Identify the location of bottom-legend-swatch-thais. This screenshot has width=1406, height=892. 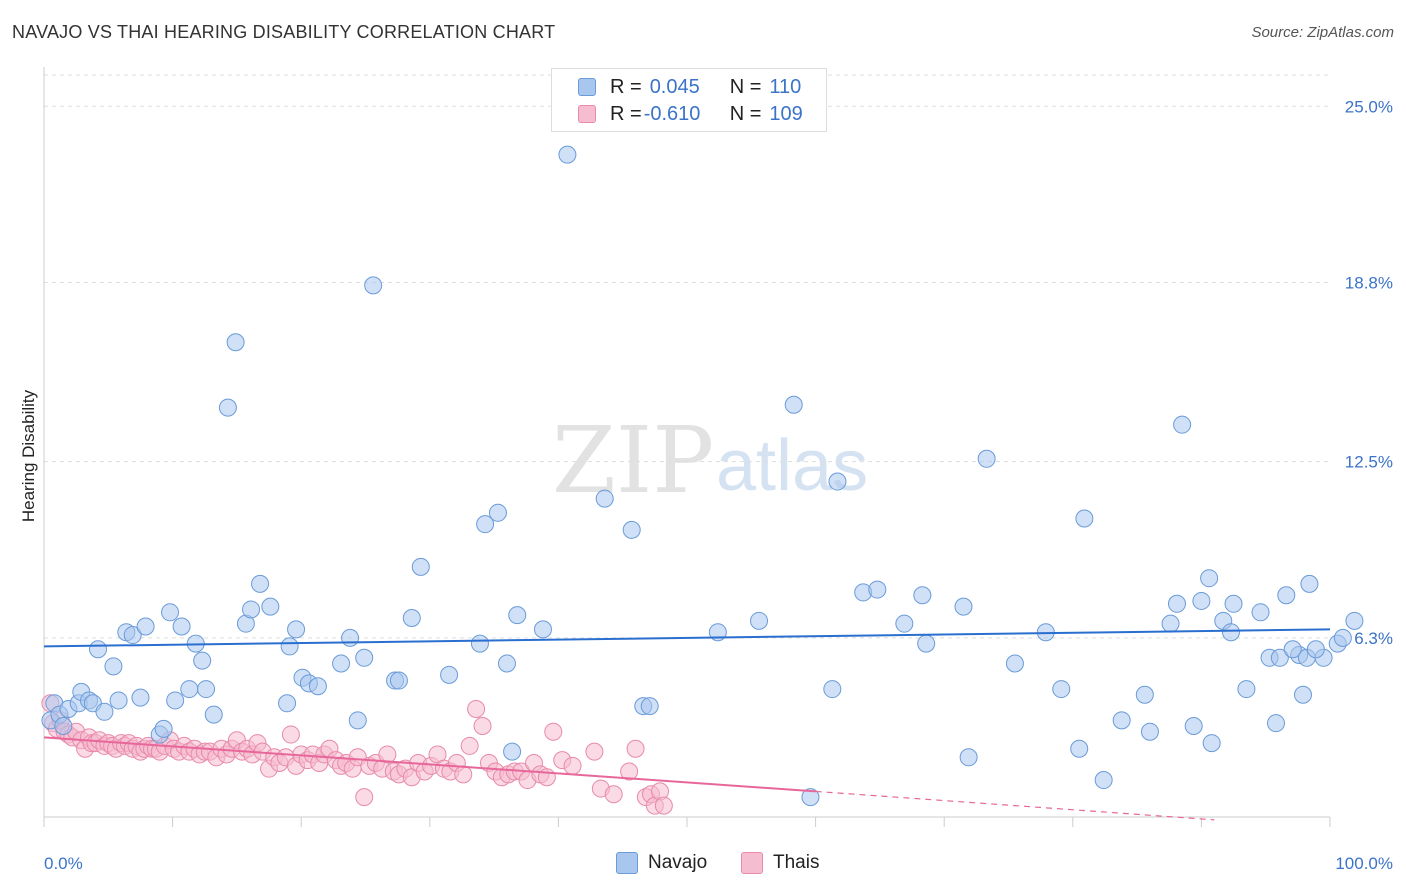
(752, 863).